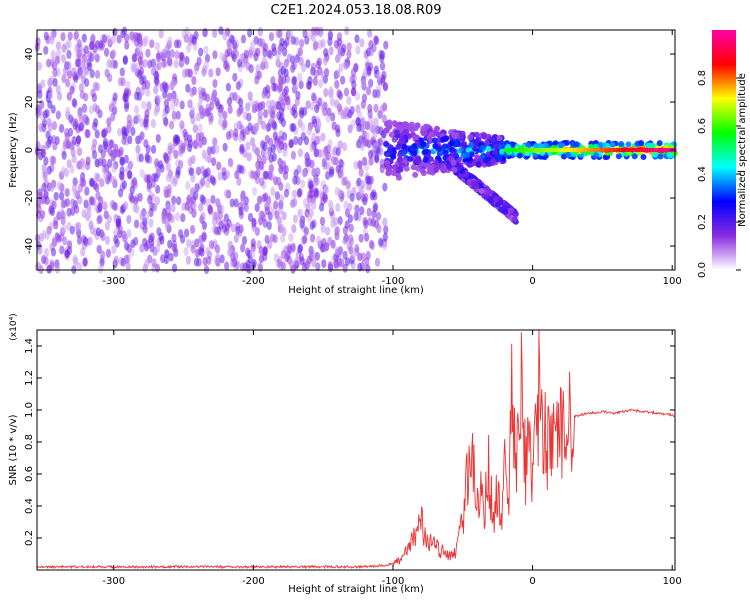 The image size is (750, 600). I want to click on colorbar-tick-label: 0.4, so click(702, 174).